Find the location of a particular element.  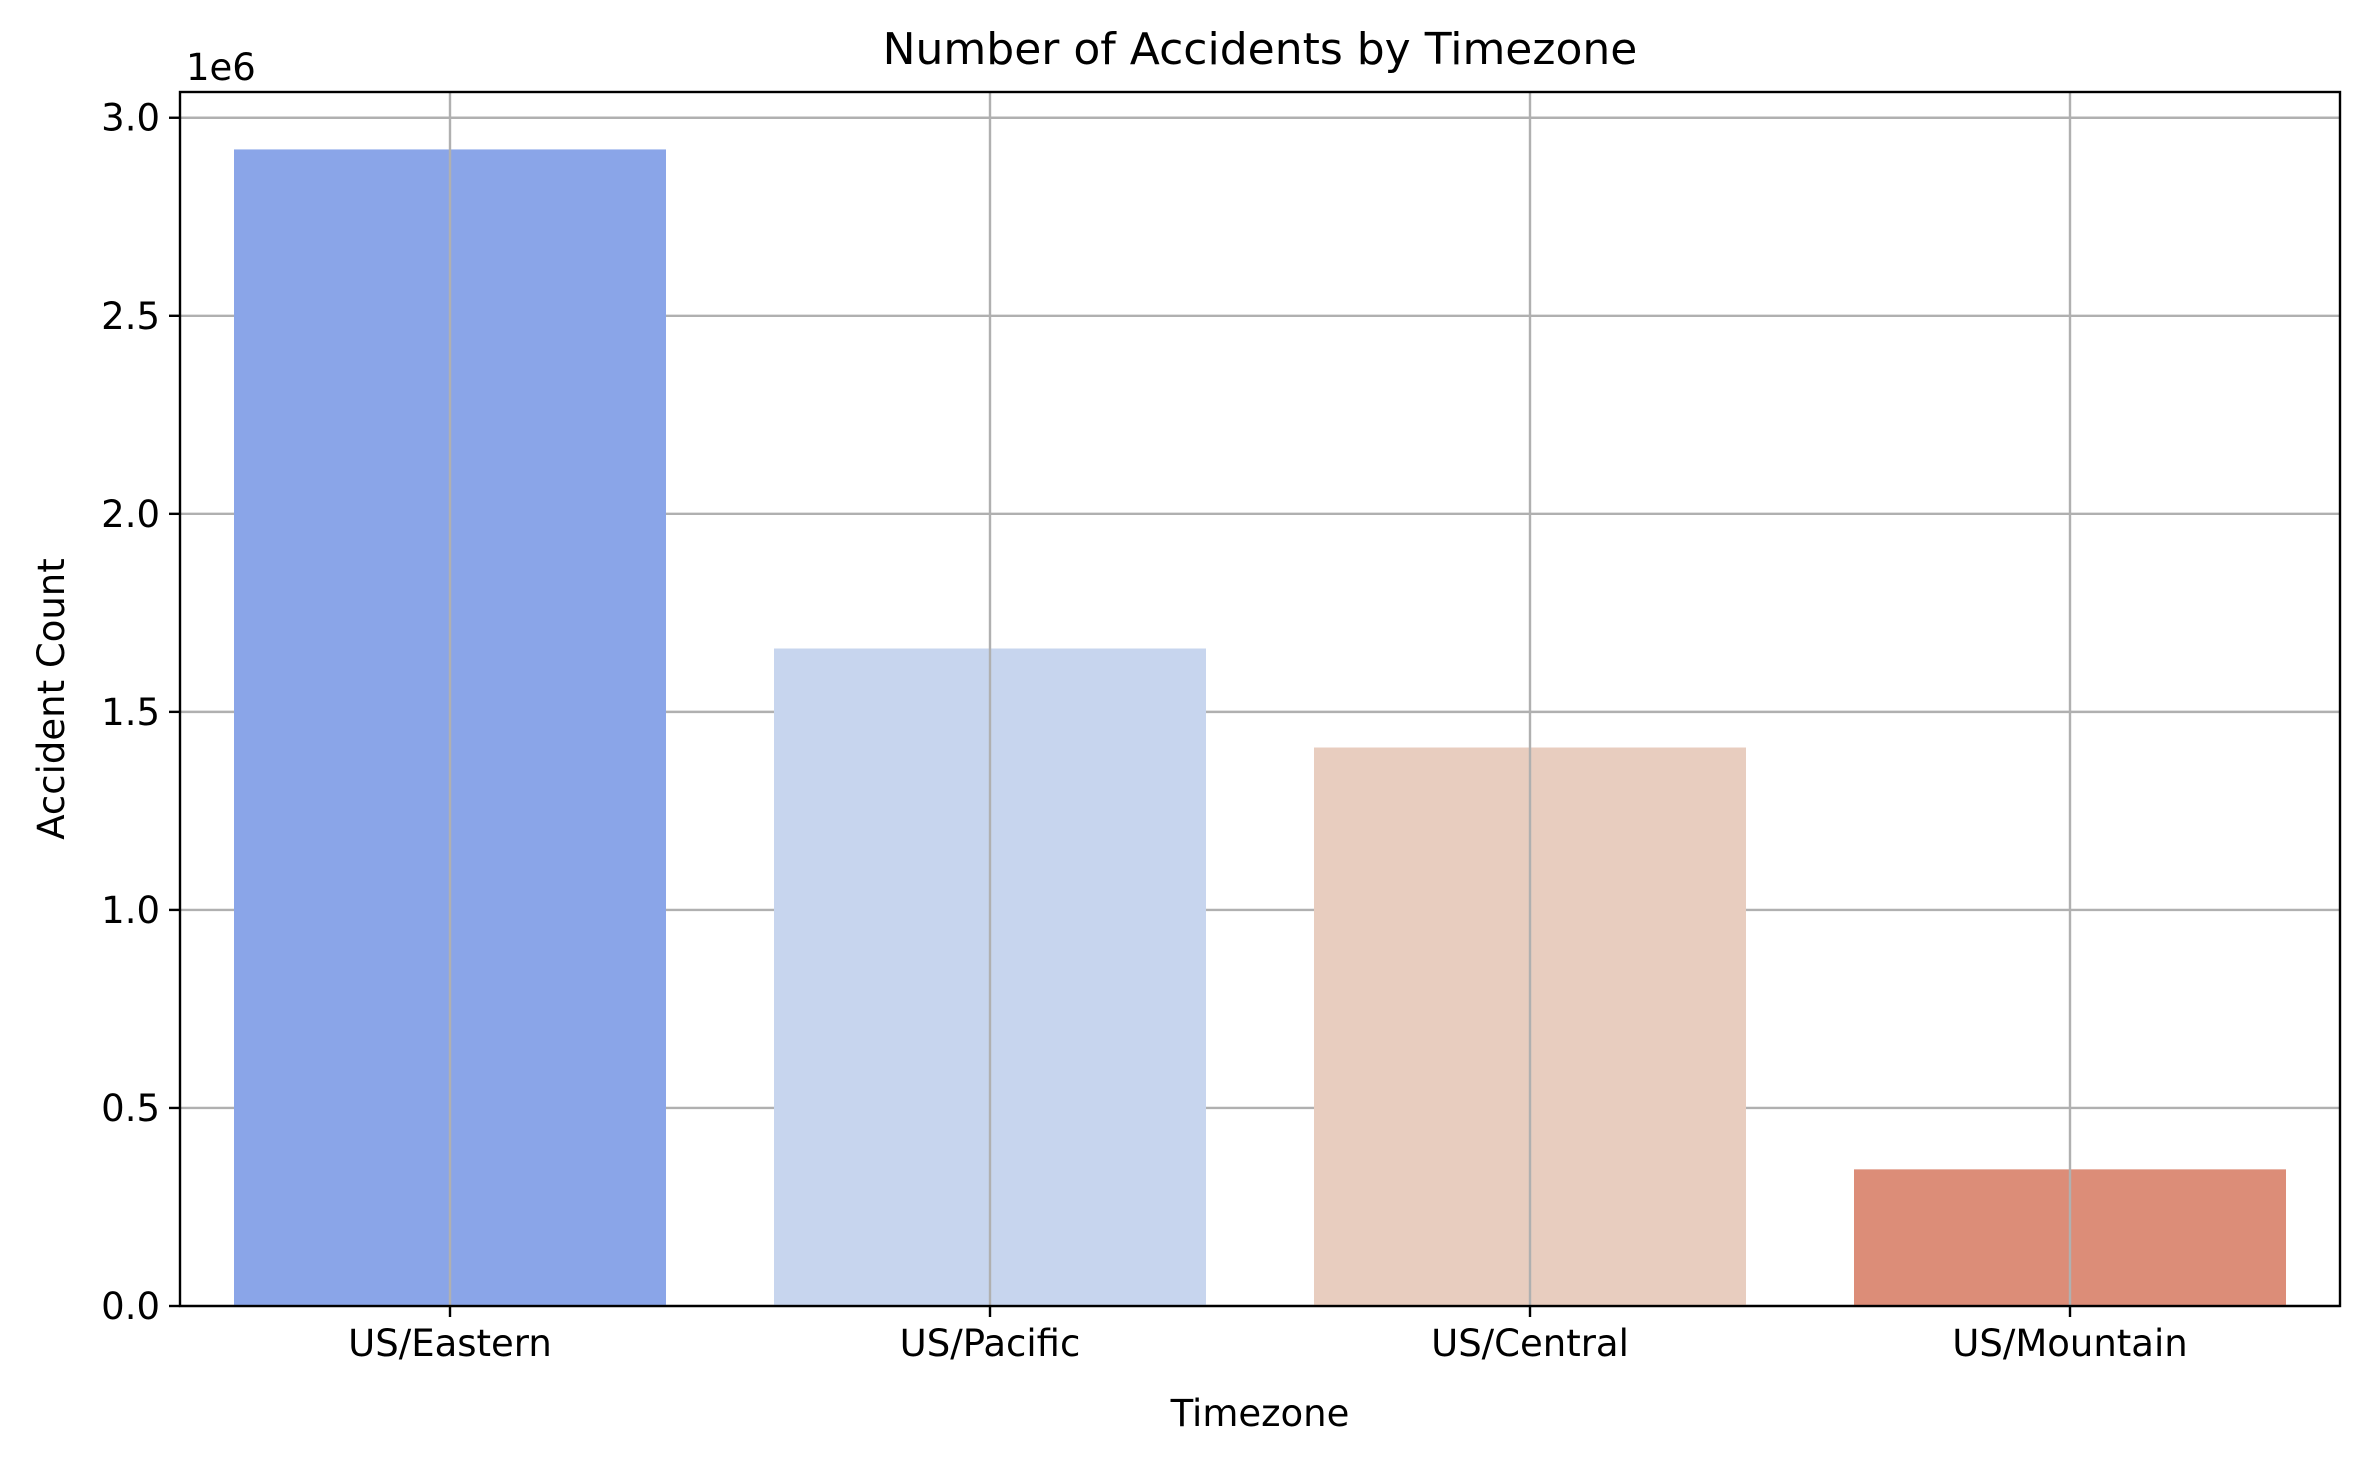

y-tick-label: 3.0 is located at coordinates (130, 118).